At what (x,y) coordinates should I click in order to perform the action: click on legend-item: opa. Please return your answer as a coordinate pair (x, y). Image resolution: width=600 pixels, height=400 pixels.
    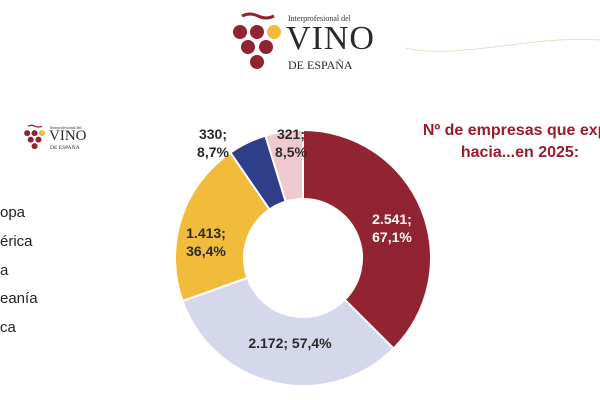
    Looking at the image, I should click on (13, 212).